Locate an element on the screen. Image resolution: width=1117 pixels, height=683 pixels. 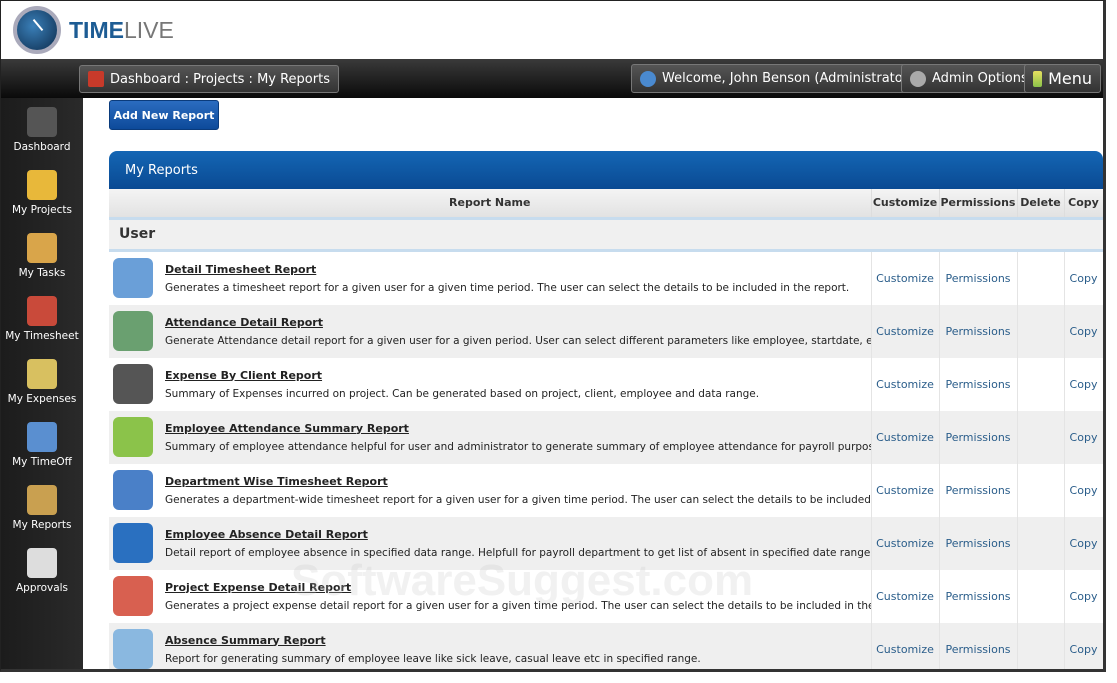
sidebar-item-my-projects: My Projects is located at coordinates (42, 192).